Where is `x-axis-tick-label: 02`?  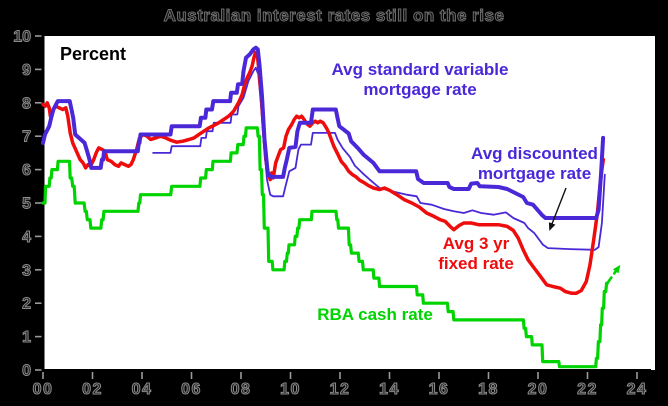 x-axis-tick-label: 02 is located at coordinates (92, 389).